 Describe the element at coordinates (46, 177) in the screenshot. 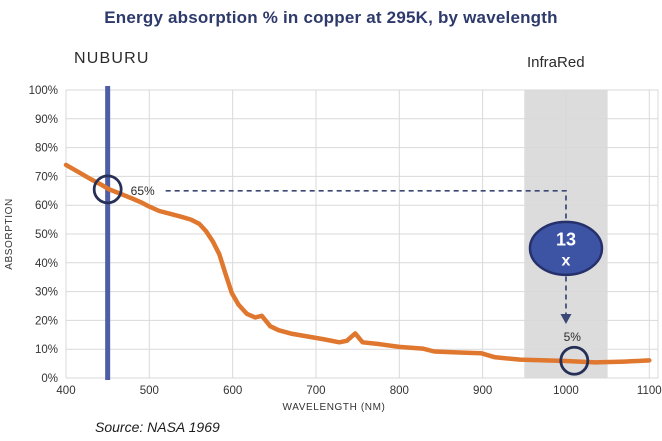

I see `y-tick-label: 70%` at that location.